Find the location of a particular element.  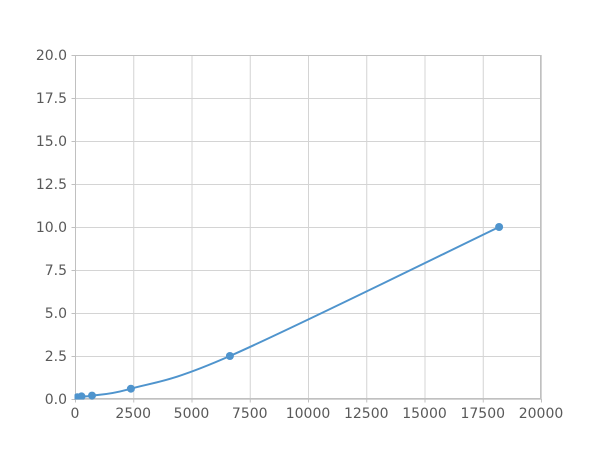

y-axis-tick-label: 7.5 is located at coordinates (56, 271).